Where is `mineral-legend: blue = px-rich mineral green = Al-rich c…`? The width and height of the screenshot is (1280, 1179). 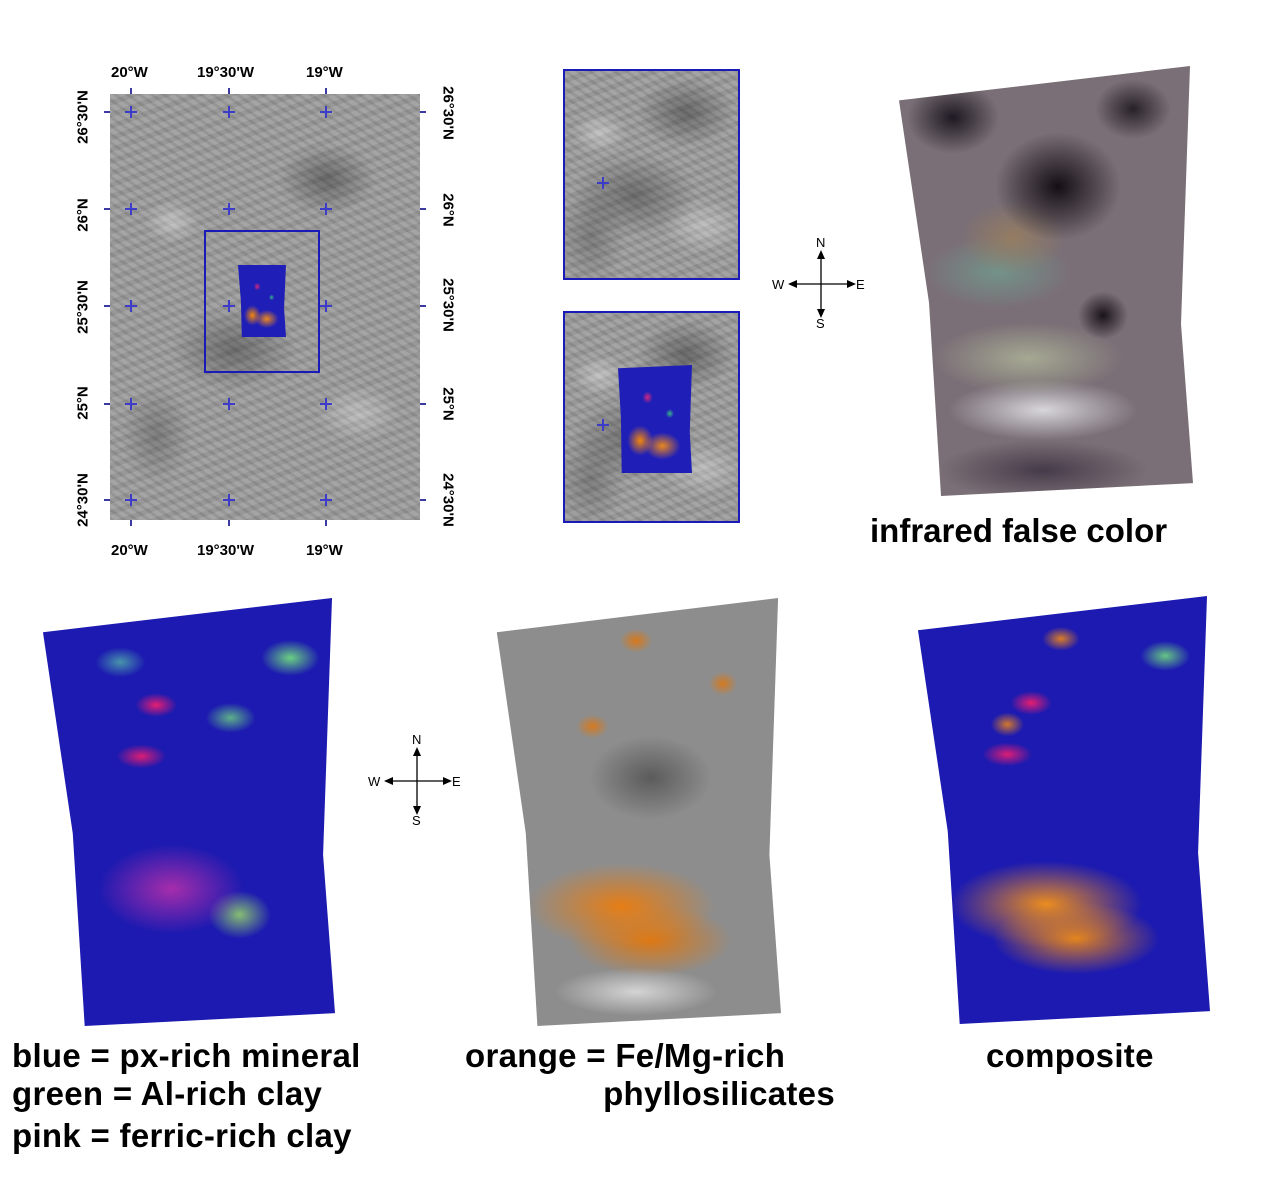 mineral-legend: blue = px-rich mineral green = Al-rich c… is located at coordinates (186, 1096).